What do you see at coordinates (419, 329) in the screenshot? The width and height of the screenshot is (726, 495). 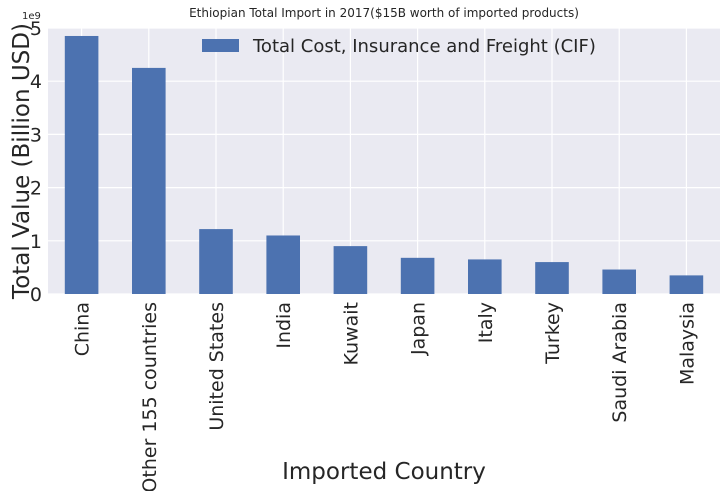 I see `x-tick-label: Japan` at bounding box center [419, 329].